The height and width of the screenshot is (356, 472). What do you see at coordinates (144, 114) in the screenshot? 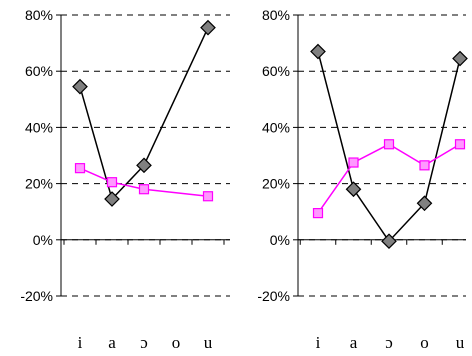
I see `series-diamond-line` at bounding box center [144, 114].